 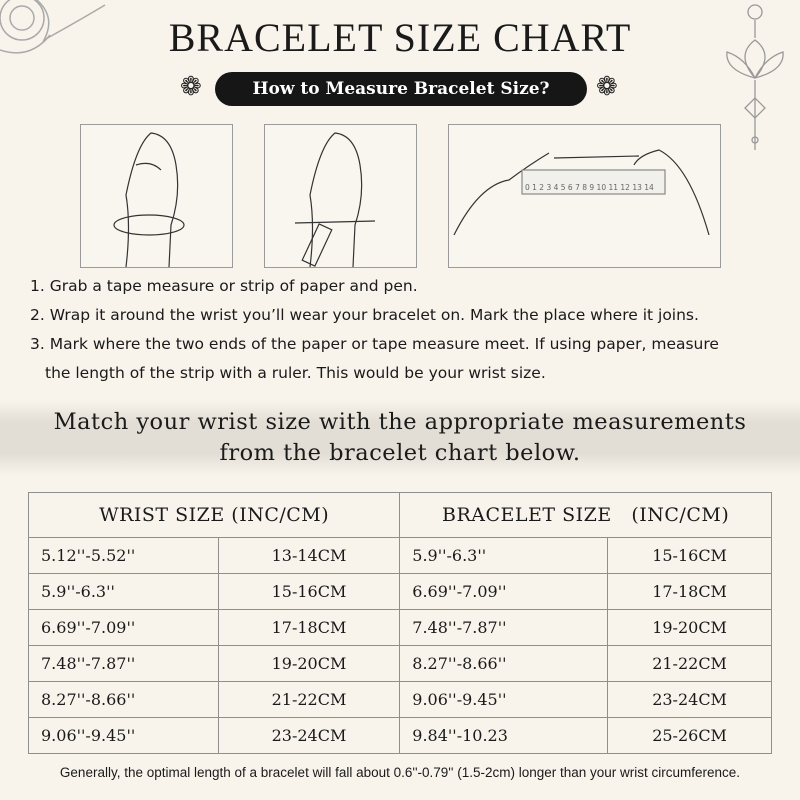 I want to click on bracelet-inch-cell: 5.9''-6.3'', so click(x=504, y=555).